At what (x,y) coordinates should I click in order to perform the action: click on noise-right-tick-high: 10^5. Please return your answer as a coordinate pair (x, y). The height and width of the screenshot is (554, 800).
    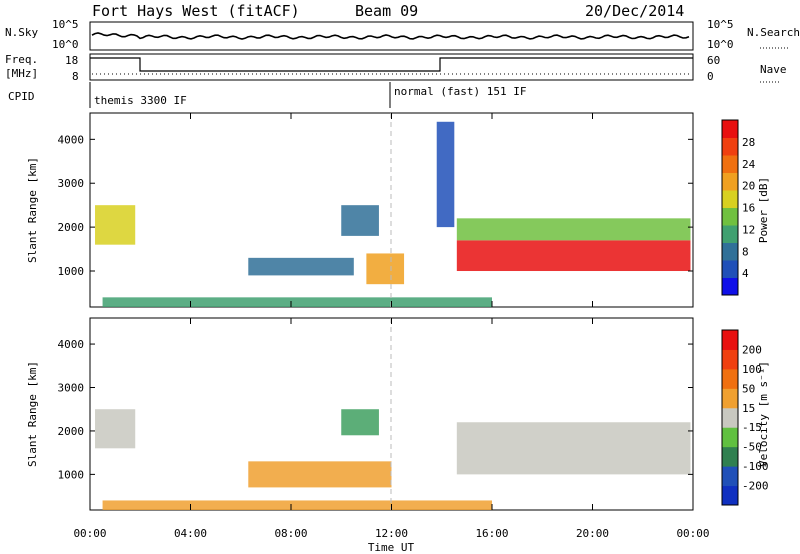
    Looking at the image, I should click on (720, 24).